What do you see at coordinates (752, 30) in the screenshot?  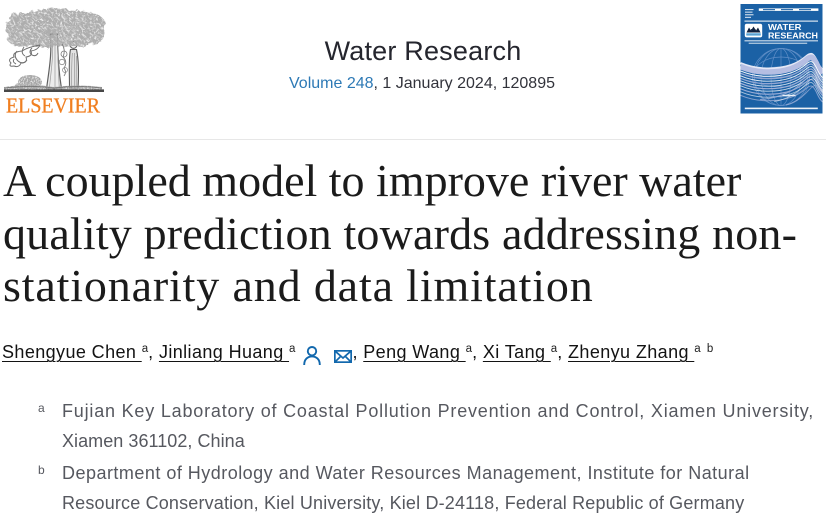 I see `svg-text: IWA` at bounding box center [752, 30].